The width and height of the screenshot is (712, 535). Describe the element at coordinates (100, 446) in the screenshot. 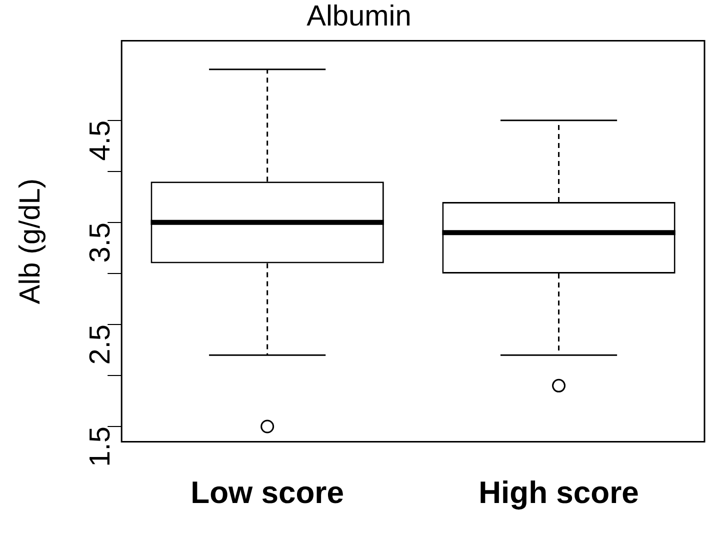

I see `y-tick-label: 1.5` at that location.